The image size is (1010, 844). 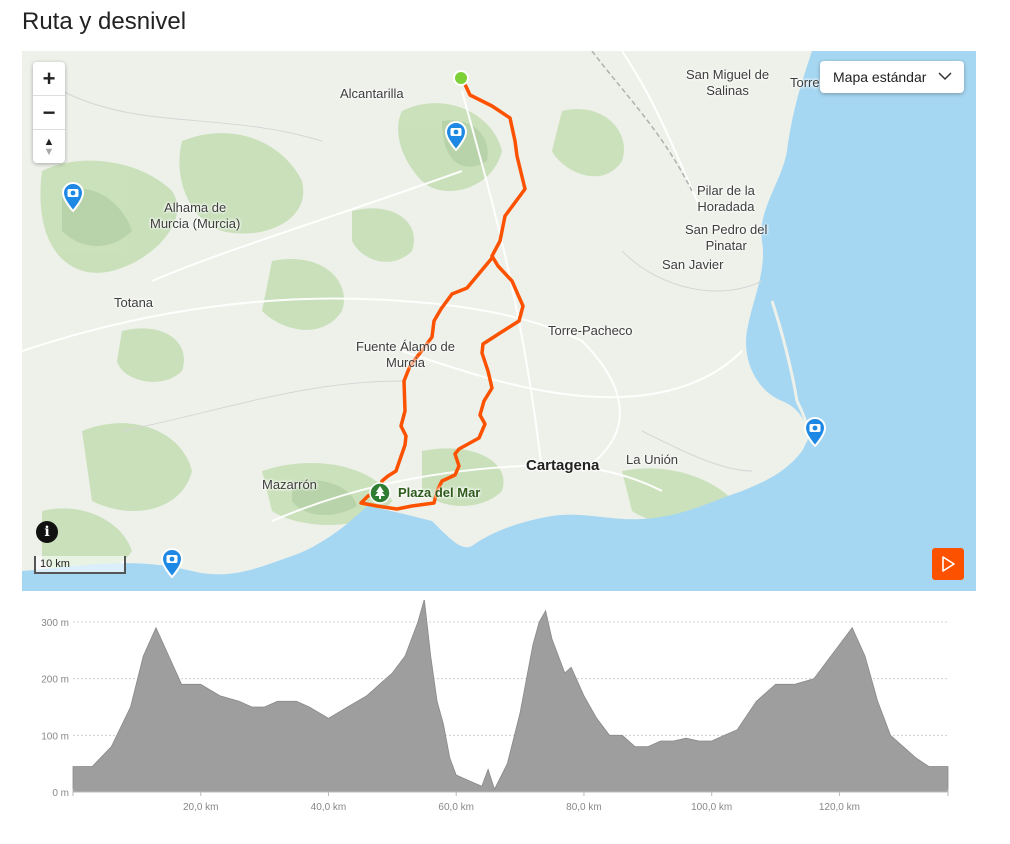 I want to click on route-line, so click(x=443, y=293).